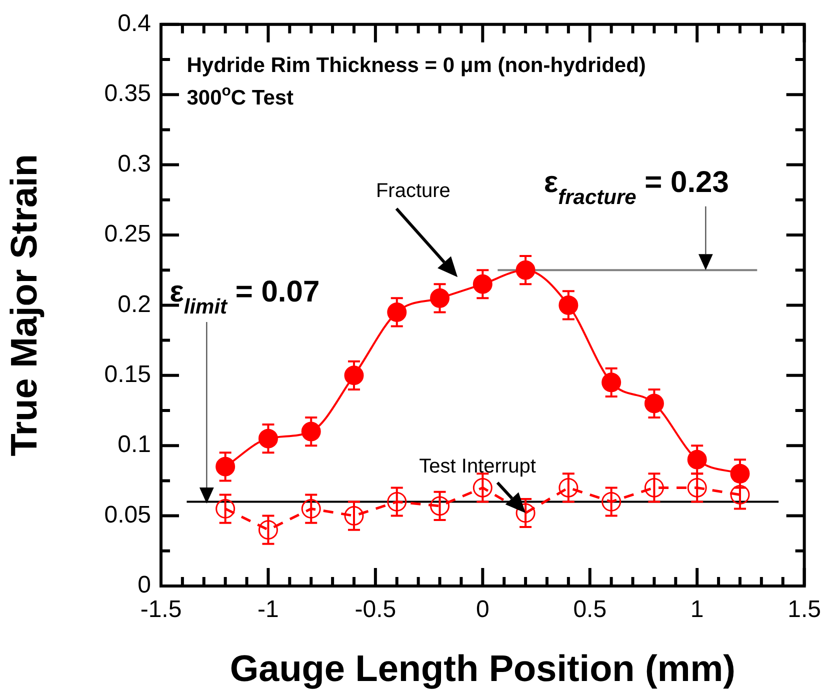  What do you see at coordinates (161, 610) in the screenshot?
I see `x-tick-label: -1.5` at bounding box center [161, 610].